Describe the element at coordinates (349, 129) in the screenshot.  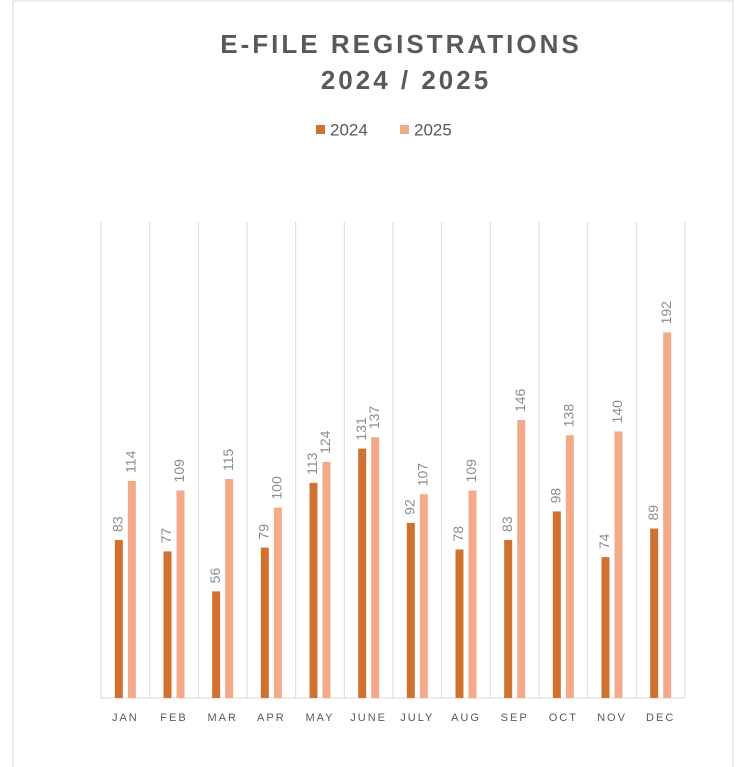
I see `legend-label: 2024` at that location.